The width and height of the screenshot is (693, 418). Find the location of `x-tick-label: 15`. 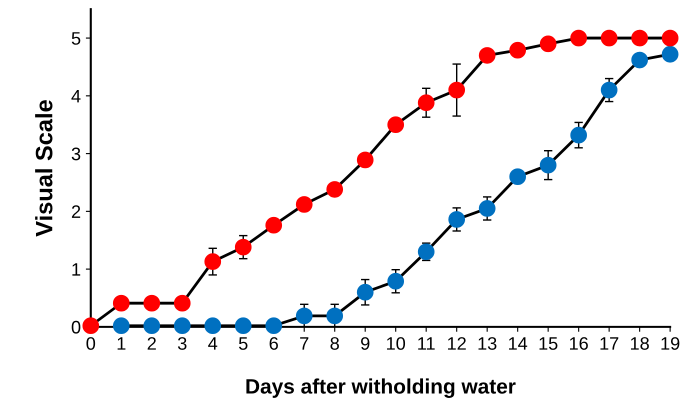

x-tick-label: 15 is located at coordinates (549, 343).